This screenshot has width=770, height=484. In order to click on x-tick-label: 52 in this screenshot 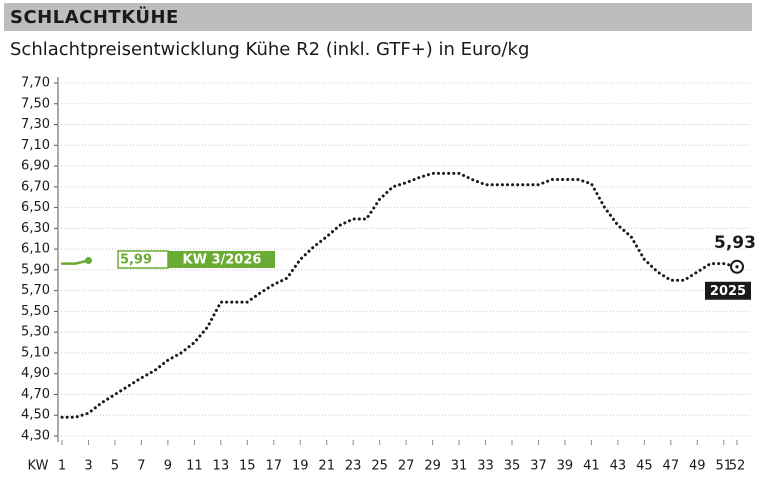, I will do `click(737, 466)`.